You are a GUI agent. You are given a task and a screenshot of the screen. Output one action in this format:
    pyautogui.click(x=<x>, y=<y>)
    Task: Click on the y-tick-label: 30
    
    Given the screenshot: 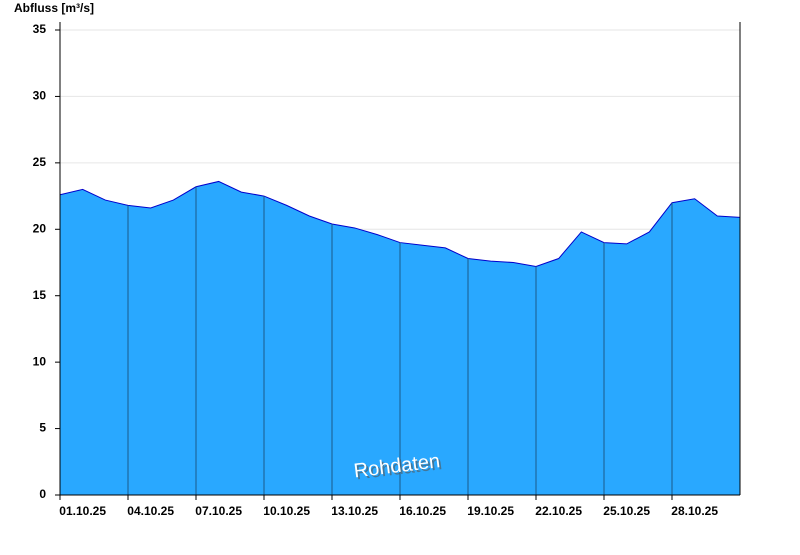 What is the action you would take?
    pyautogui.click(x=40, y=96)
    